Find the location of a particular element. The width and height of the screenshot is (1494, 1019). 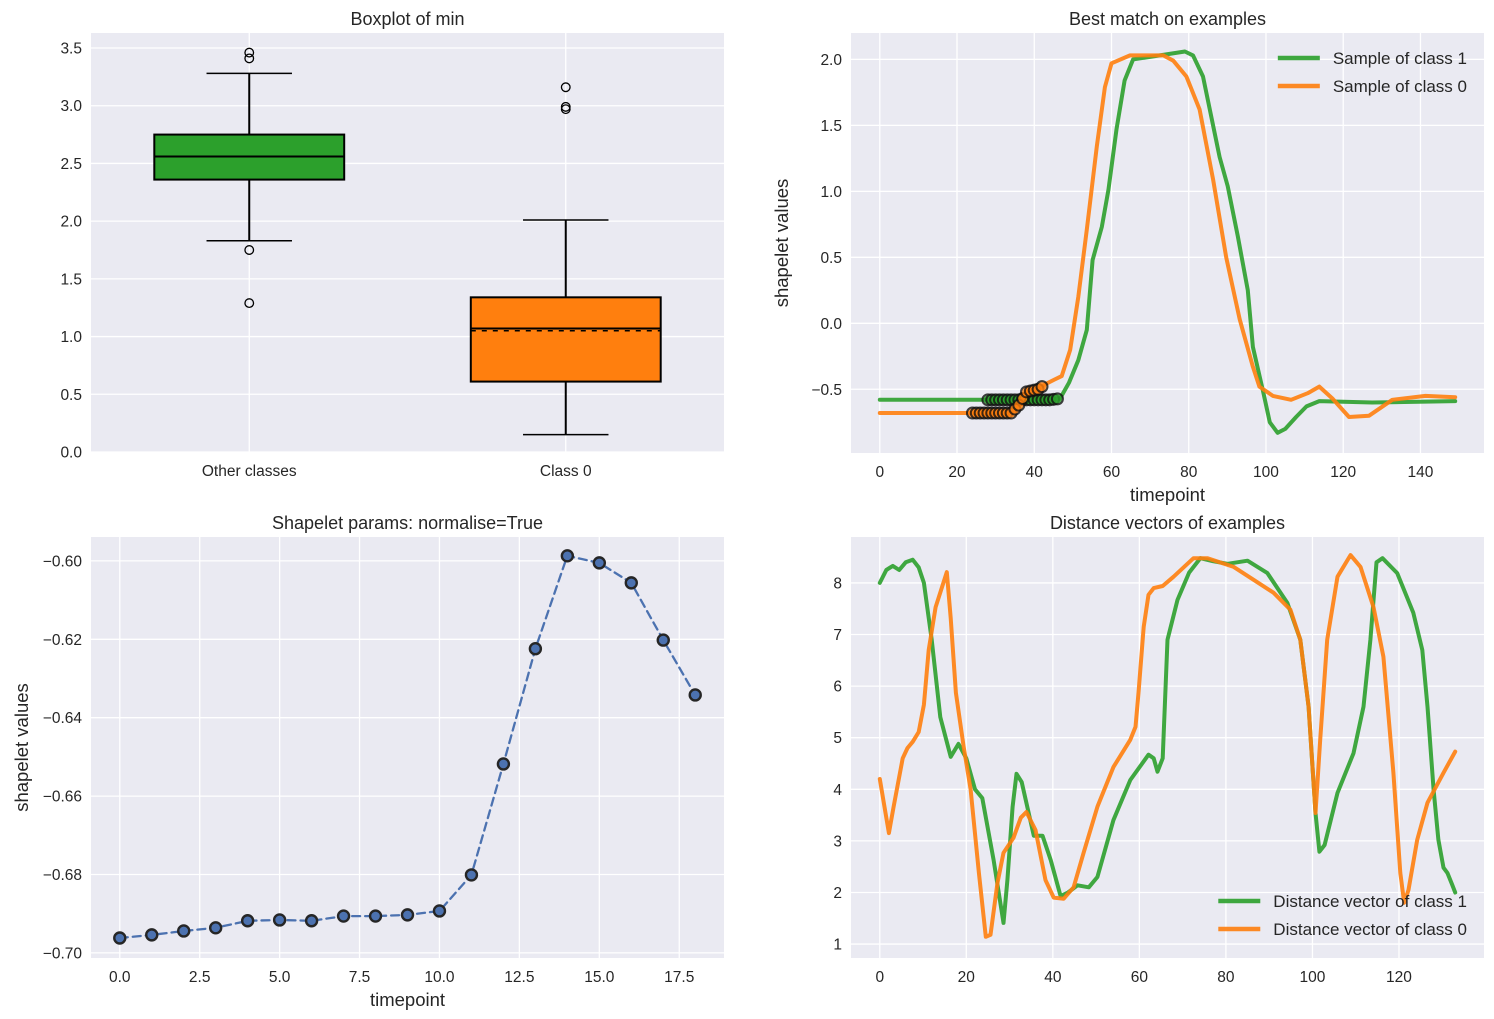

x-tick-label: 12.5 is located at coordinates (519, 977).